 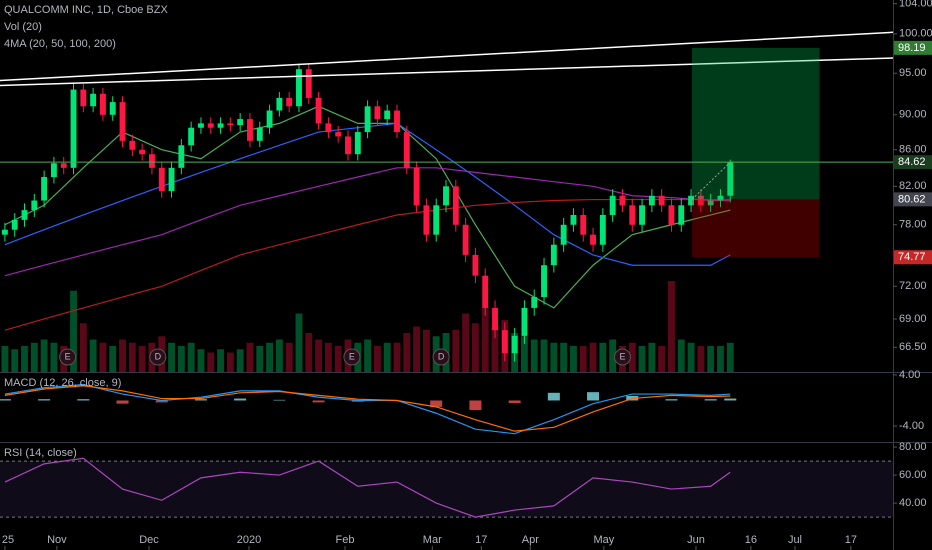 What do you see at coordinates (86, 10) in the screenshot?
I see `chart-title: QUALCOMM INC, 1D, Cboe BZX` at bounding box center [86, 10].